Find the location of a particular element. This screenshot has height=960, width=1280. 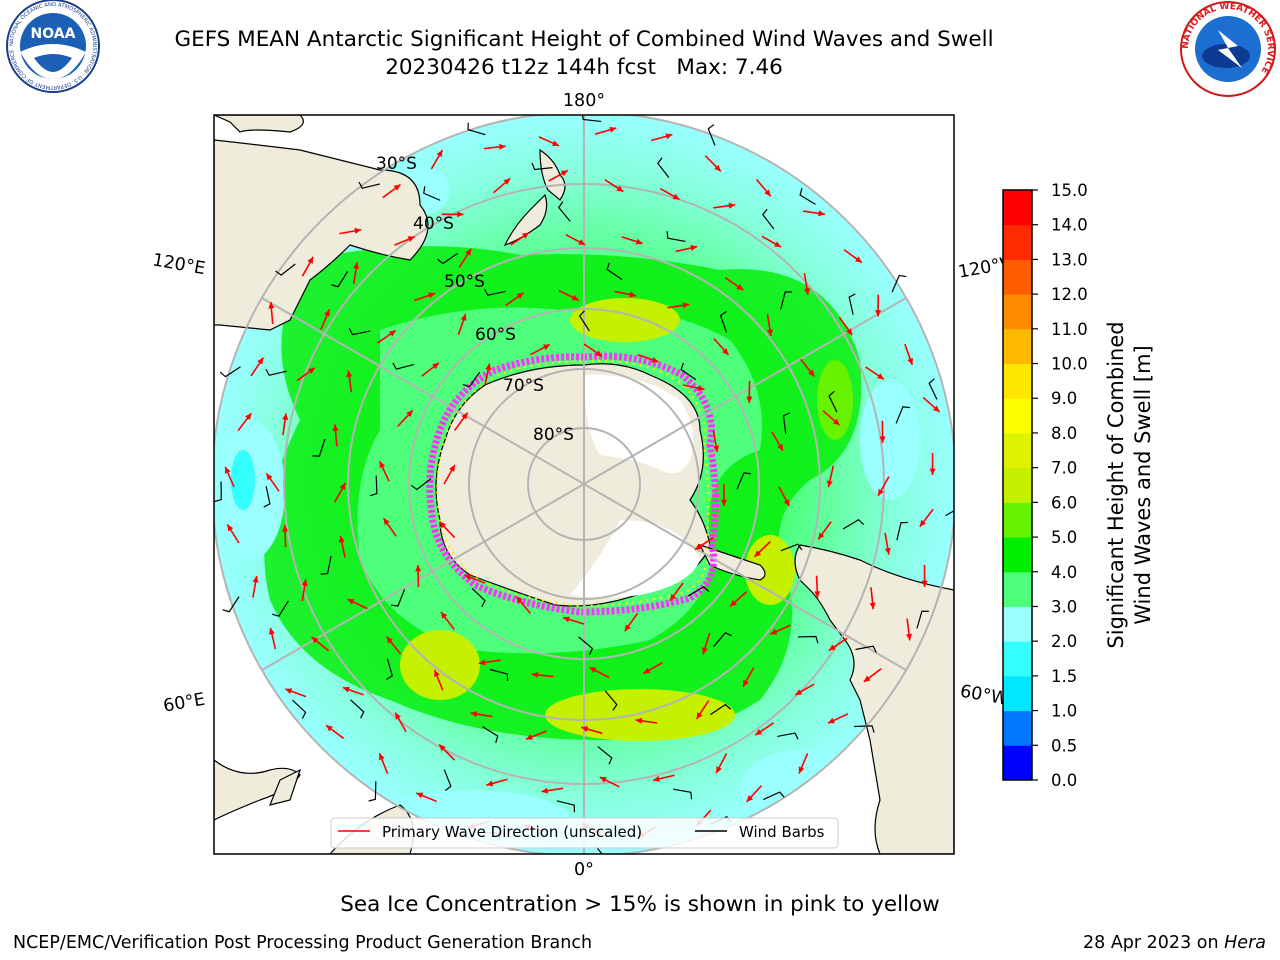

noaa-logo-text: NOAA is located at coordinates (53, 34).